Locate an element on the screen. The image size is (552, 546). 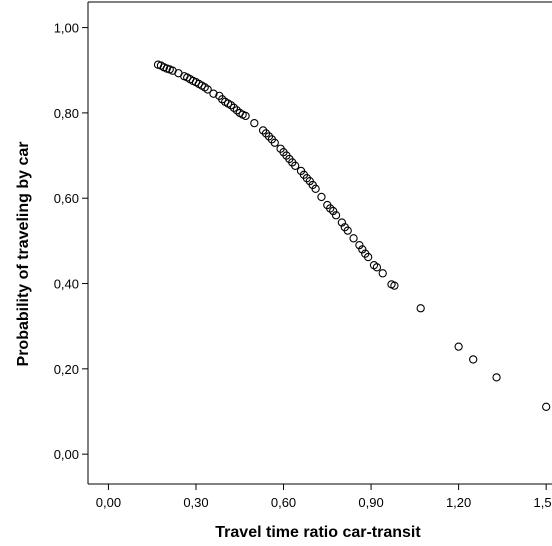
y-tick-label: 0,00 is located at coordinates (66, 454).